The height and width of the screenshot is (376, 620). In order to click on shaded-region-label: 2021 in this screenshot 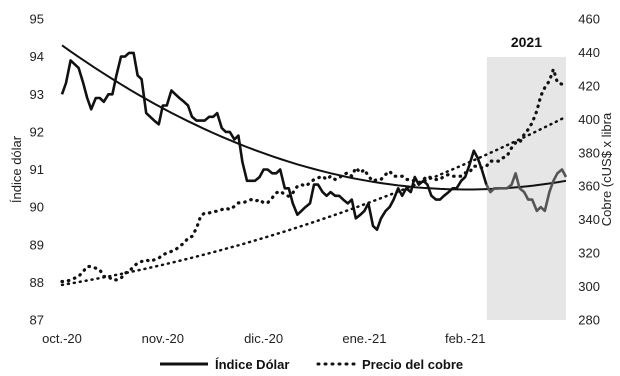, I will do `click(526, 42)`.